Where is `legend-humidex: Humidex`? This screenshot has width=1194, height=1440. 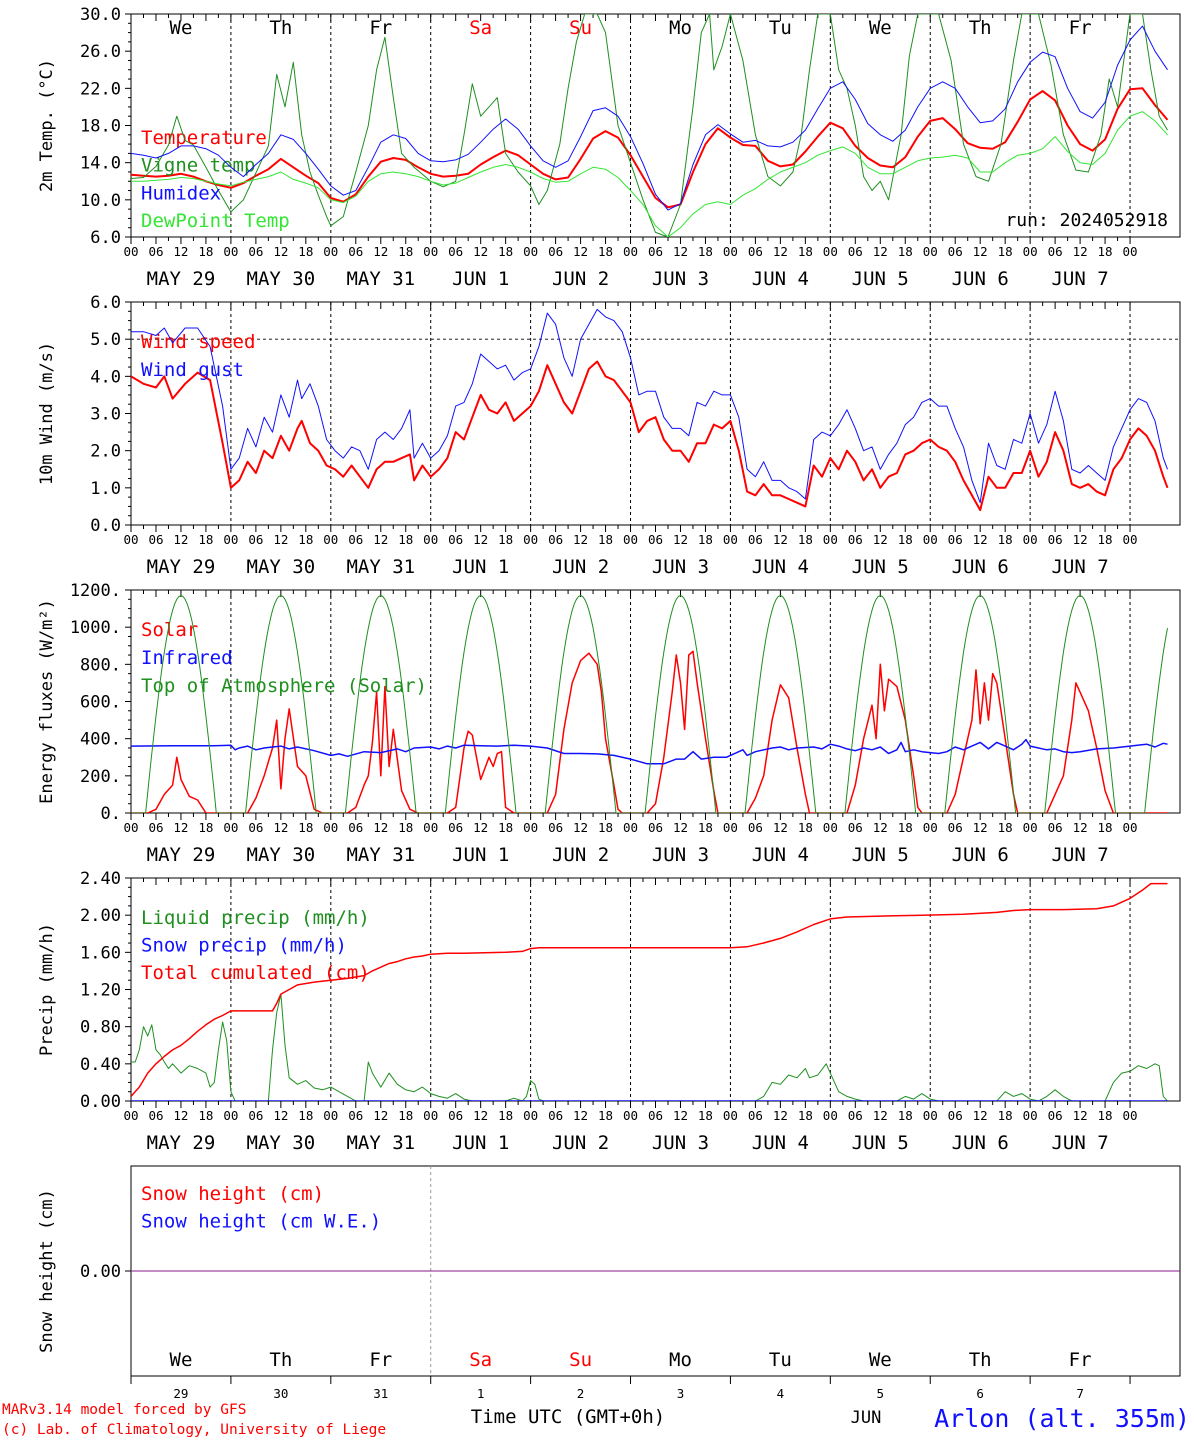
legend-humidex: Humidex is located at coordinates (181, 193).